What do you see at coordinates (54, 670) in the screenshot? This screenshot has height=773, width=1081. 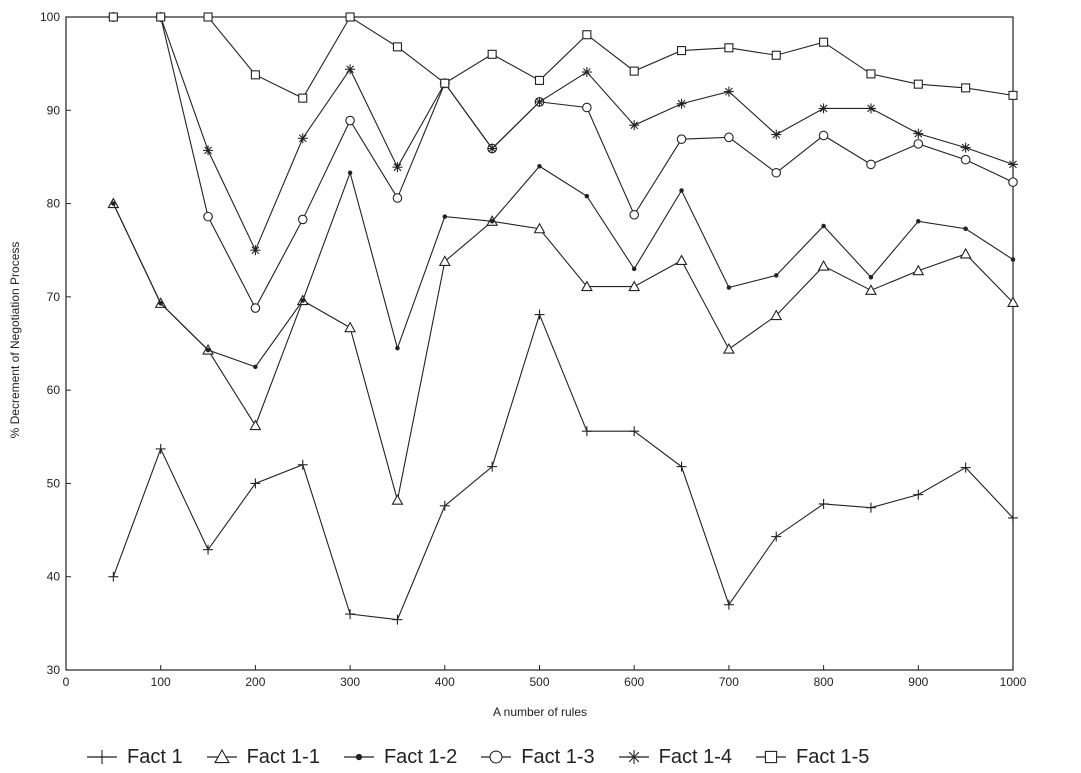 I see `y-tick-label: 30` at bounding box center [54, 670].